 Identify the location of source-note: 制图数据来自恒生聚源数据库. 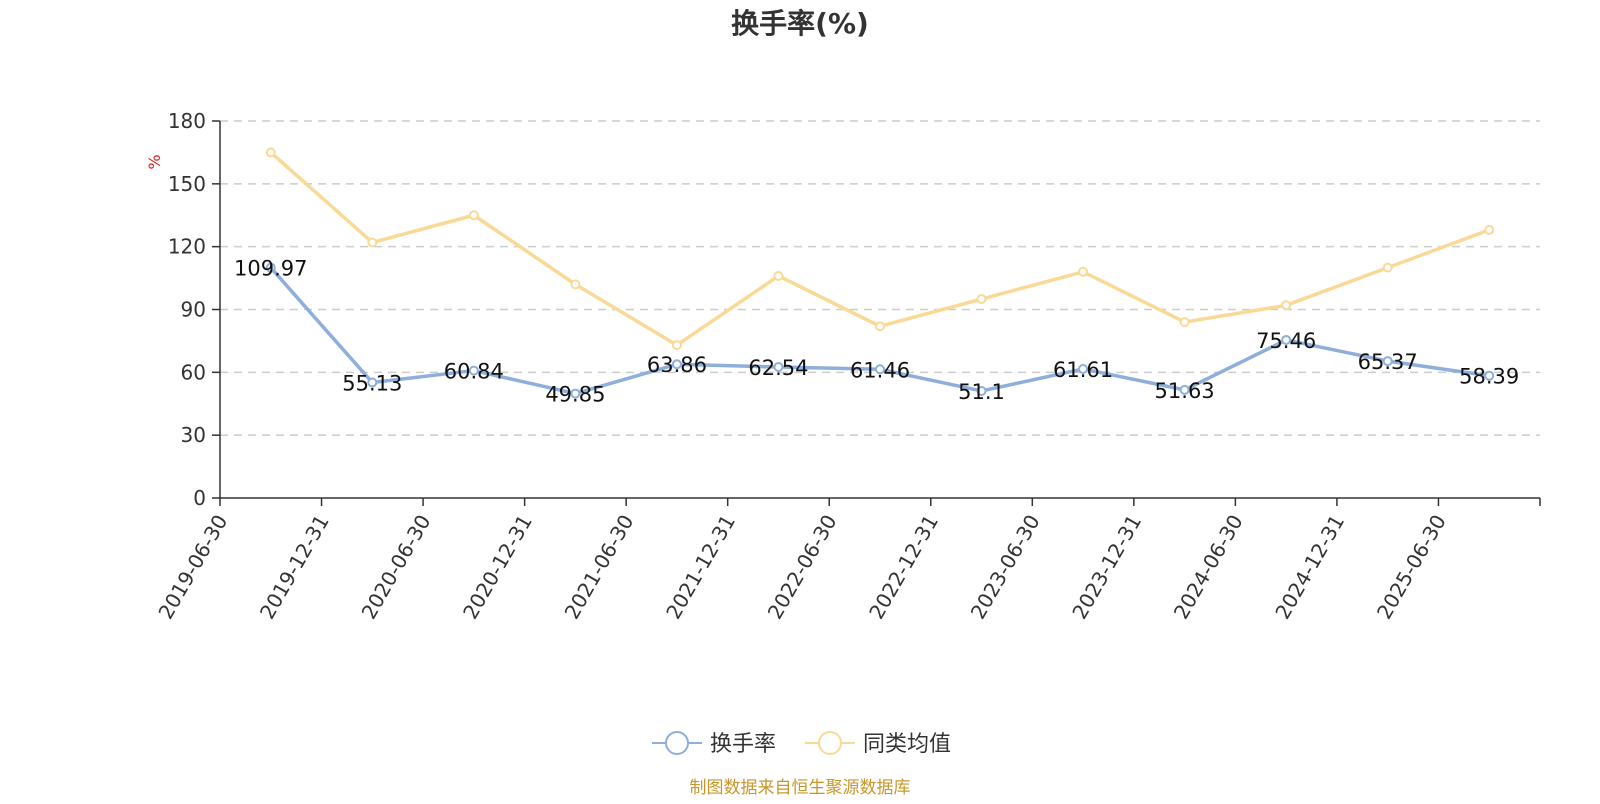
(800, 788).